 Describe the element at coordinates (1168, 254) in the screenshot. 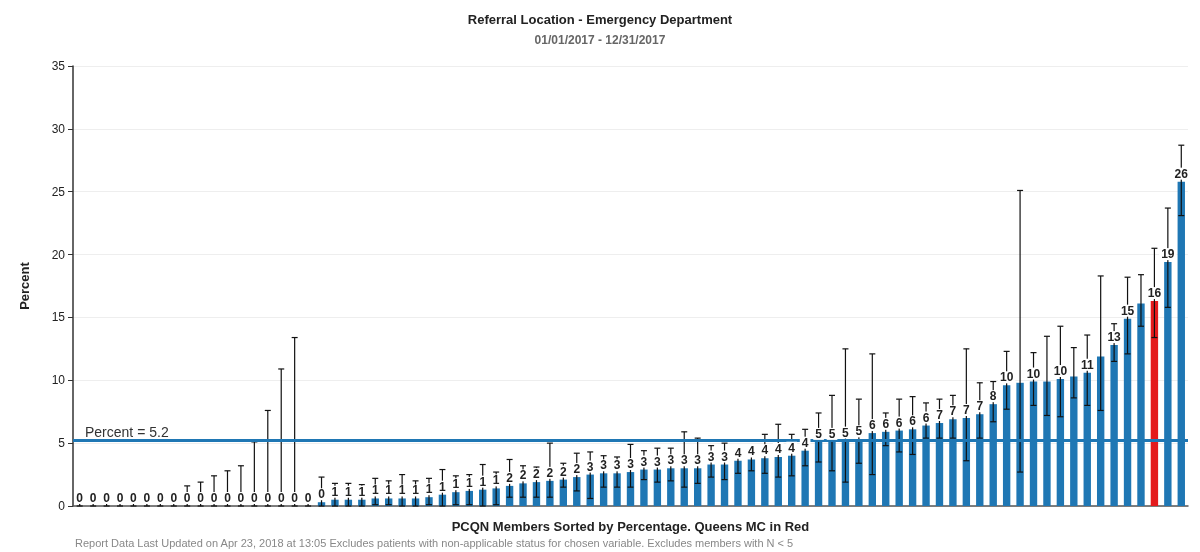

I see `data-label: 19` at that location.